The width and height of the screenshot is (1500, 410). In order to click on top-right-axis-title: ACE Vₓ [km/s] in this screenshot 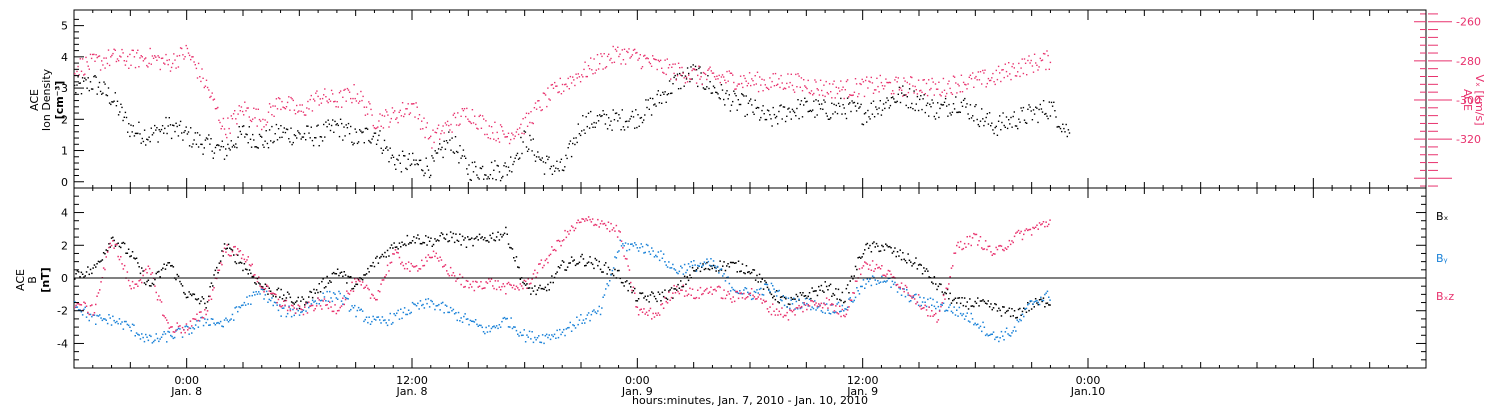, I will do `click(1473, 99)`.